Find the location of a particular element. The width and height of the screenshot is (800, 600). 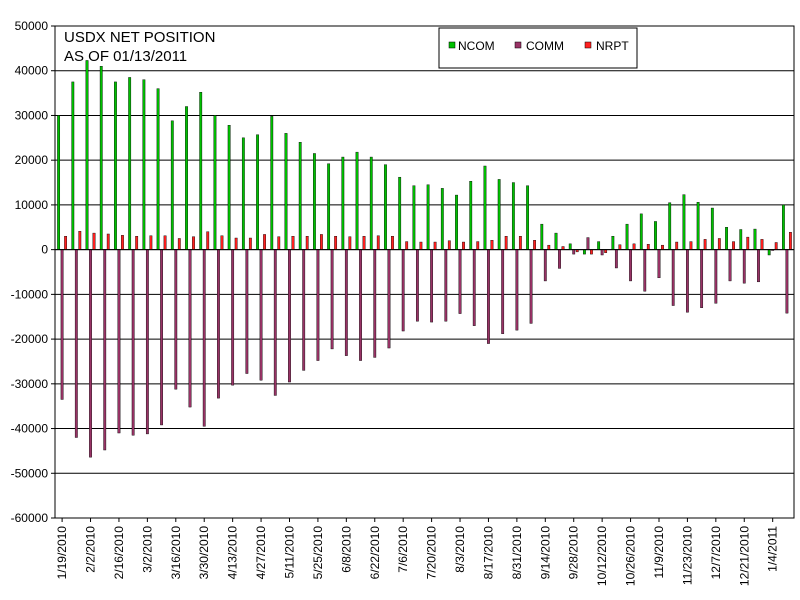

bar-ncom-5-25-2010 is located at coordinates (314, 201).